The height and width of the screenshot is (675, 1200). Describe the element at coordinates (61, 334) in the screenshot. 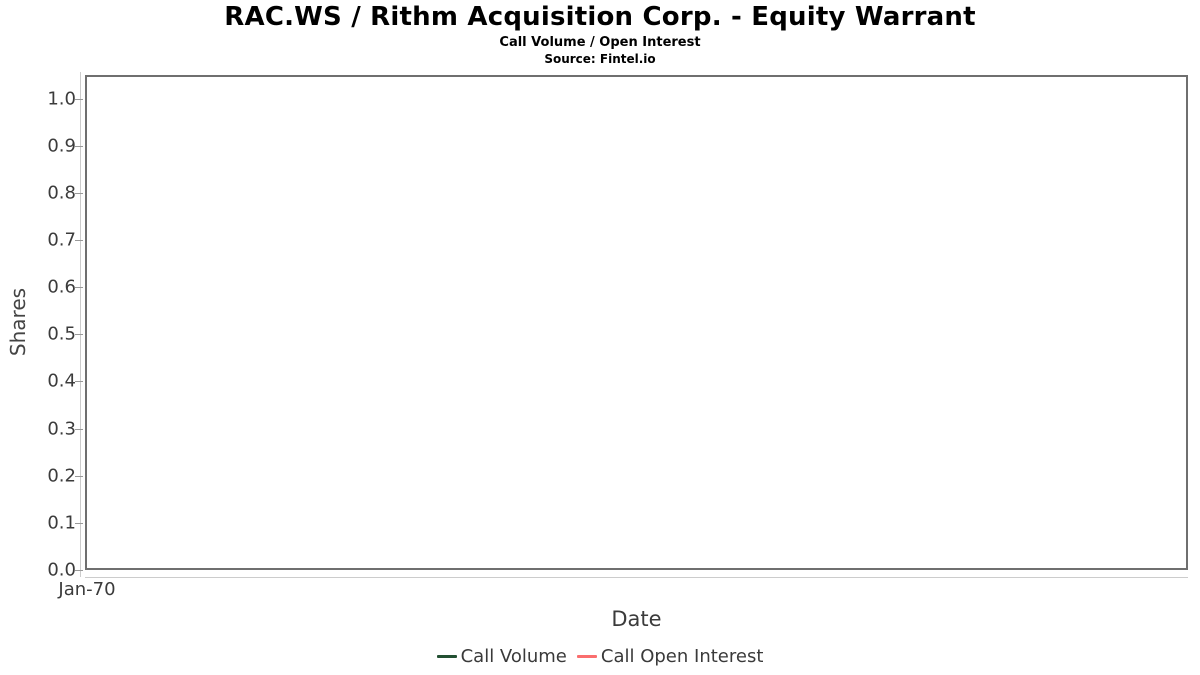

I see `y-tick-label: 0.5` at that location.